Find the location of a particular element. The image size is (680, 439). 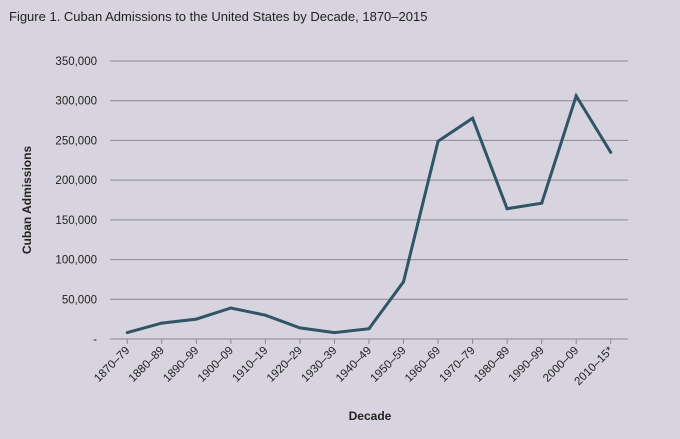

x-tick-label: 1940–49 is located at coordinates (354, 365).